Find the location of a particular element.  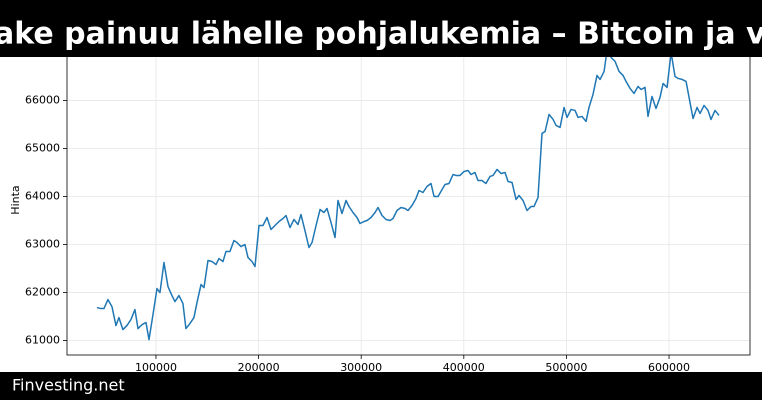

source-label: Finvesting.net is located at coordinates (68, 385).